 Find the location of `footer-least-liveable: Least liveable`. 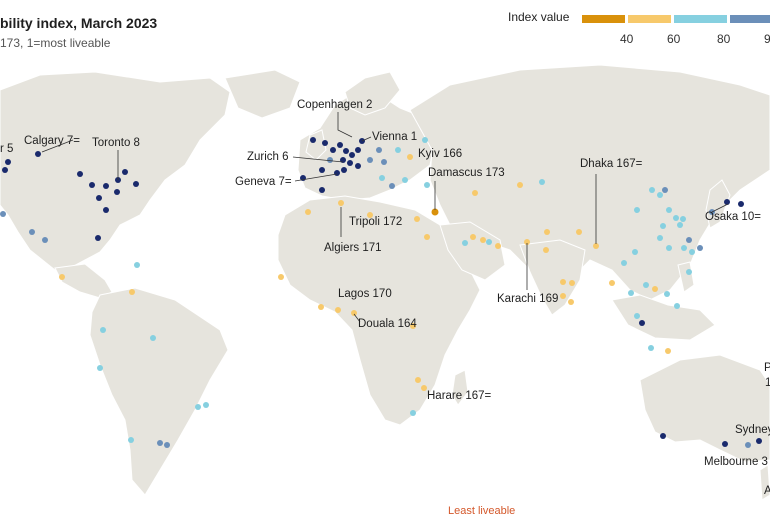

footer-least-liveable: Least liveable is located at coordinates (482, 511).